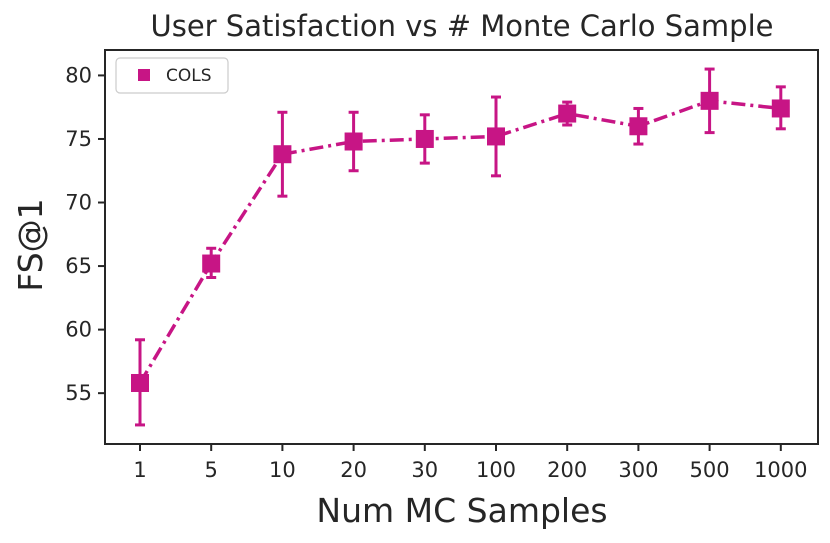  I want to click on y-tick-label: 60, so click(78, 330).